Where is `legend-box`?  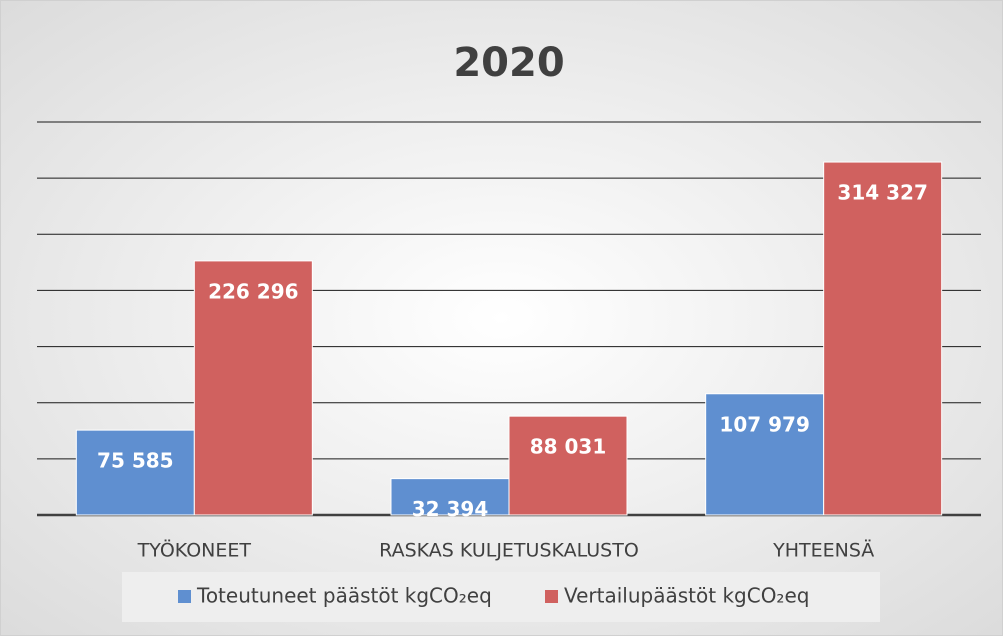 legend-box is located at coordinates (501, 597).